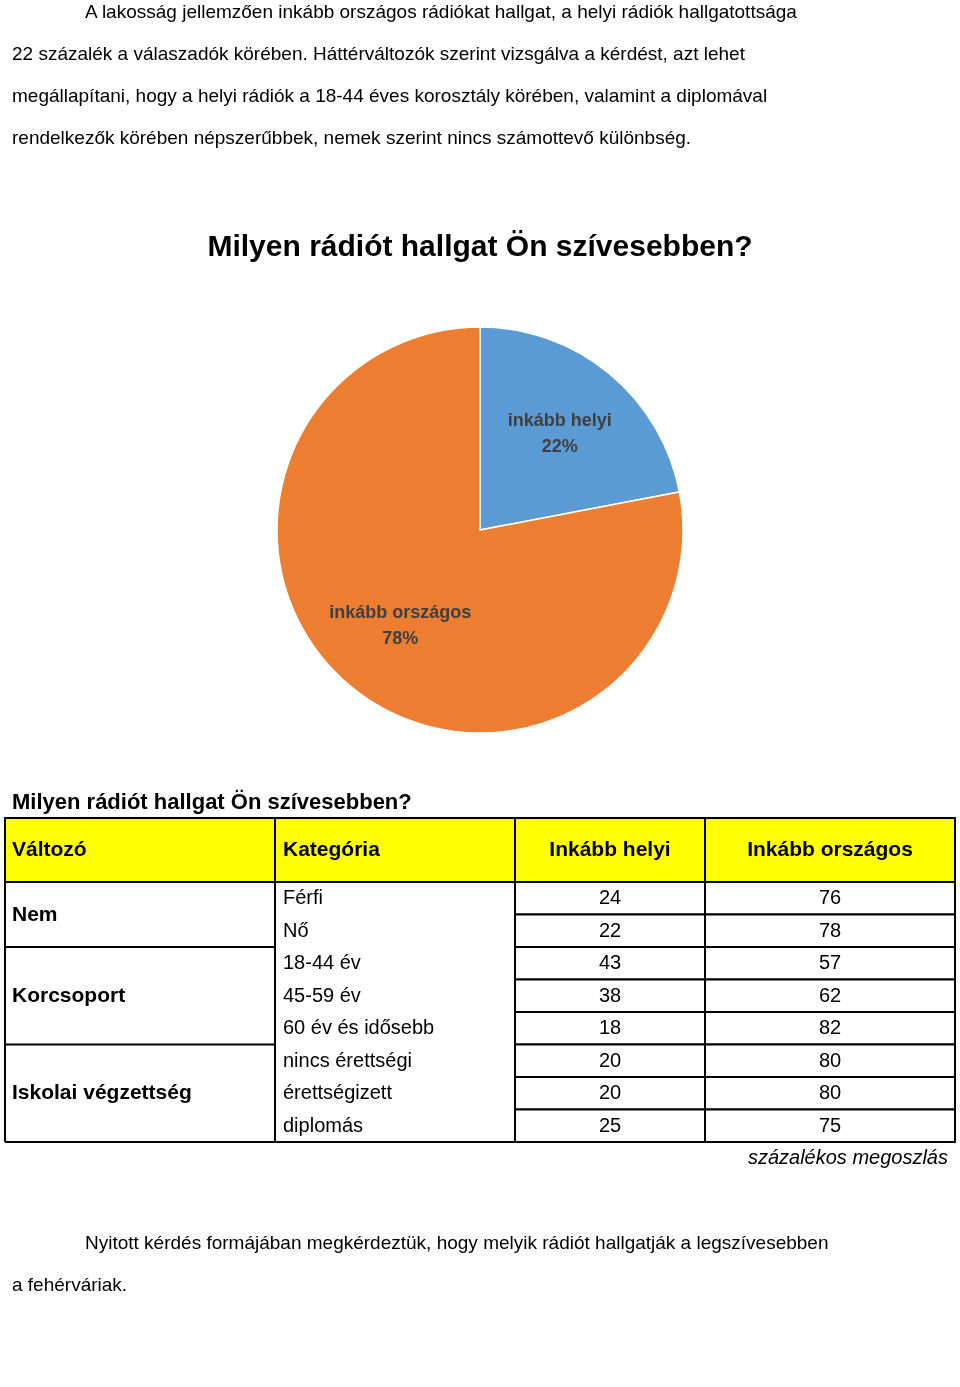 The width and height of the screenshot is (960, 1387). Describe the element at coordinates (420, 1263) in the screenshot. I see `text: Nyitott kérdés formájában megkérdeztük, hogy melyik rádiót hallgatják a legszívesebben a fehérváriak.` at that location.